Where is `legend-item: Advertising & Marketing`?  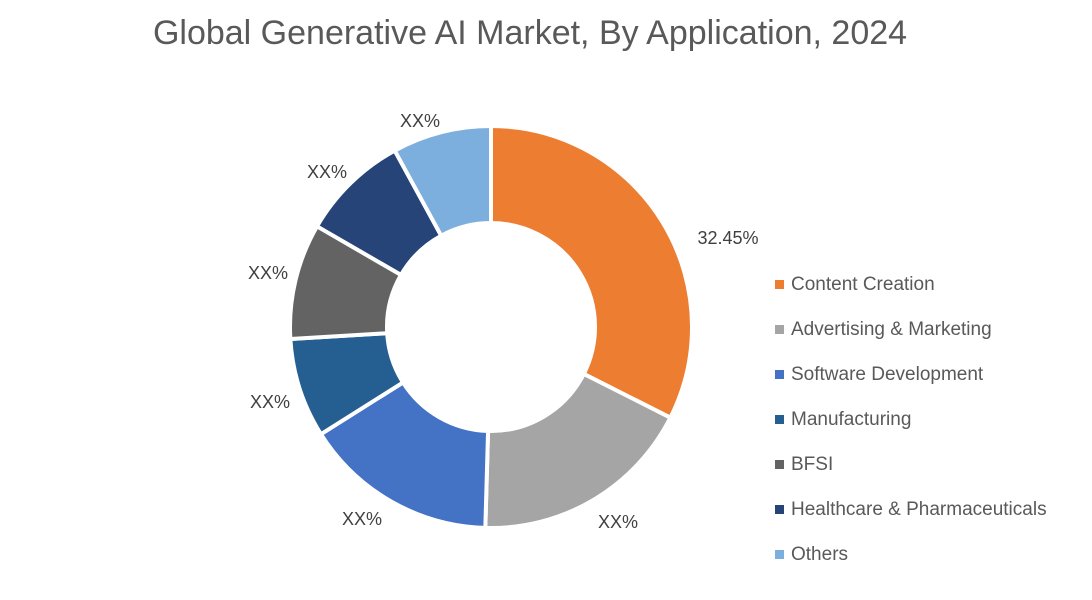
legend-item: Advertising & Marketing is located at coordinates (911, 329).